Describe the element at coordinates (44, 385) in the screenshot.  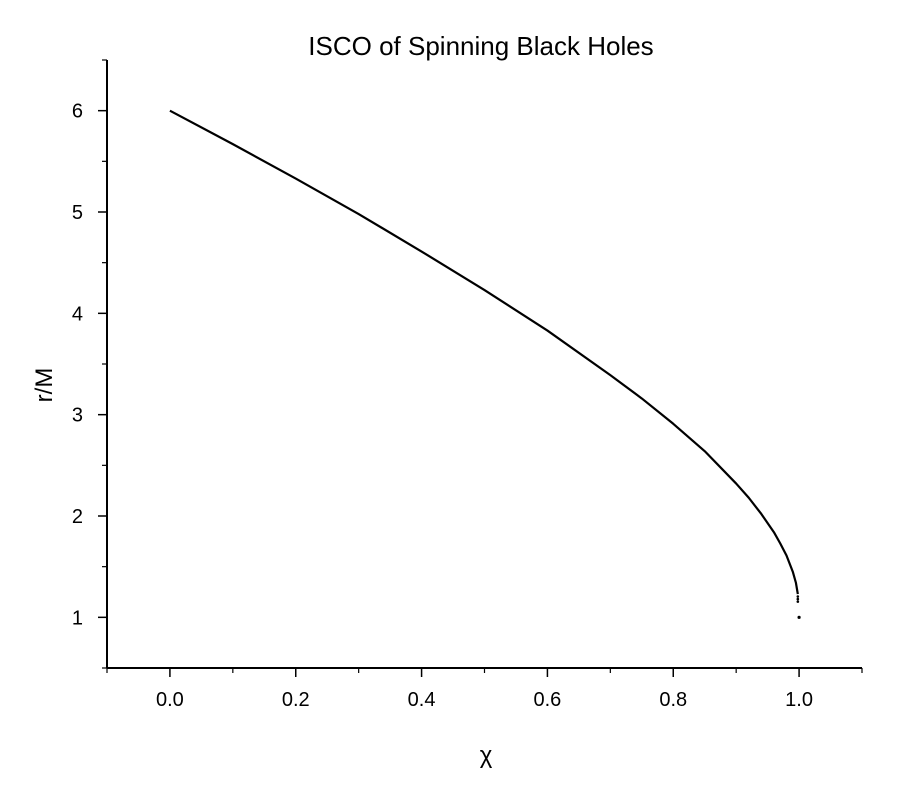
I see `y-axis-label: r/M` at that location.